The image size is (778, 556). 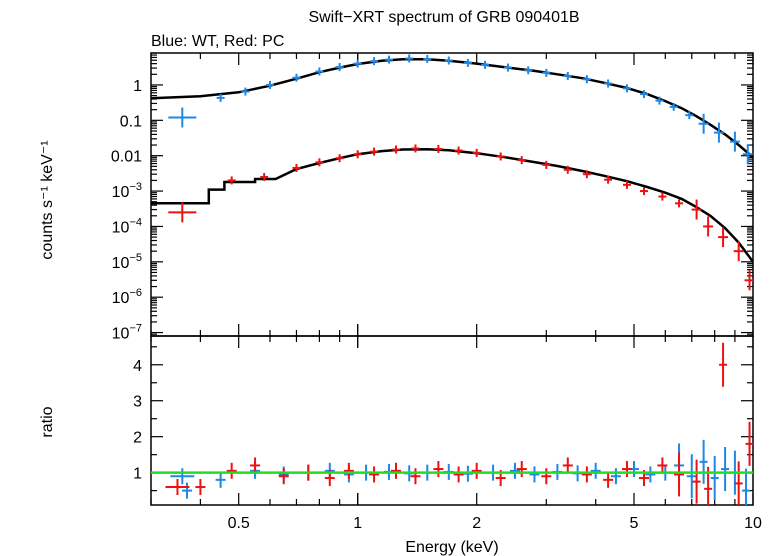 I want to click on top-y-tick-label: 0.01, so click(x=126, y=157).